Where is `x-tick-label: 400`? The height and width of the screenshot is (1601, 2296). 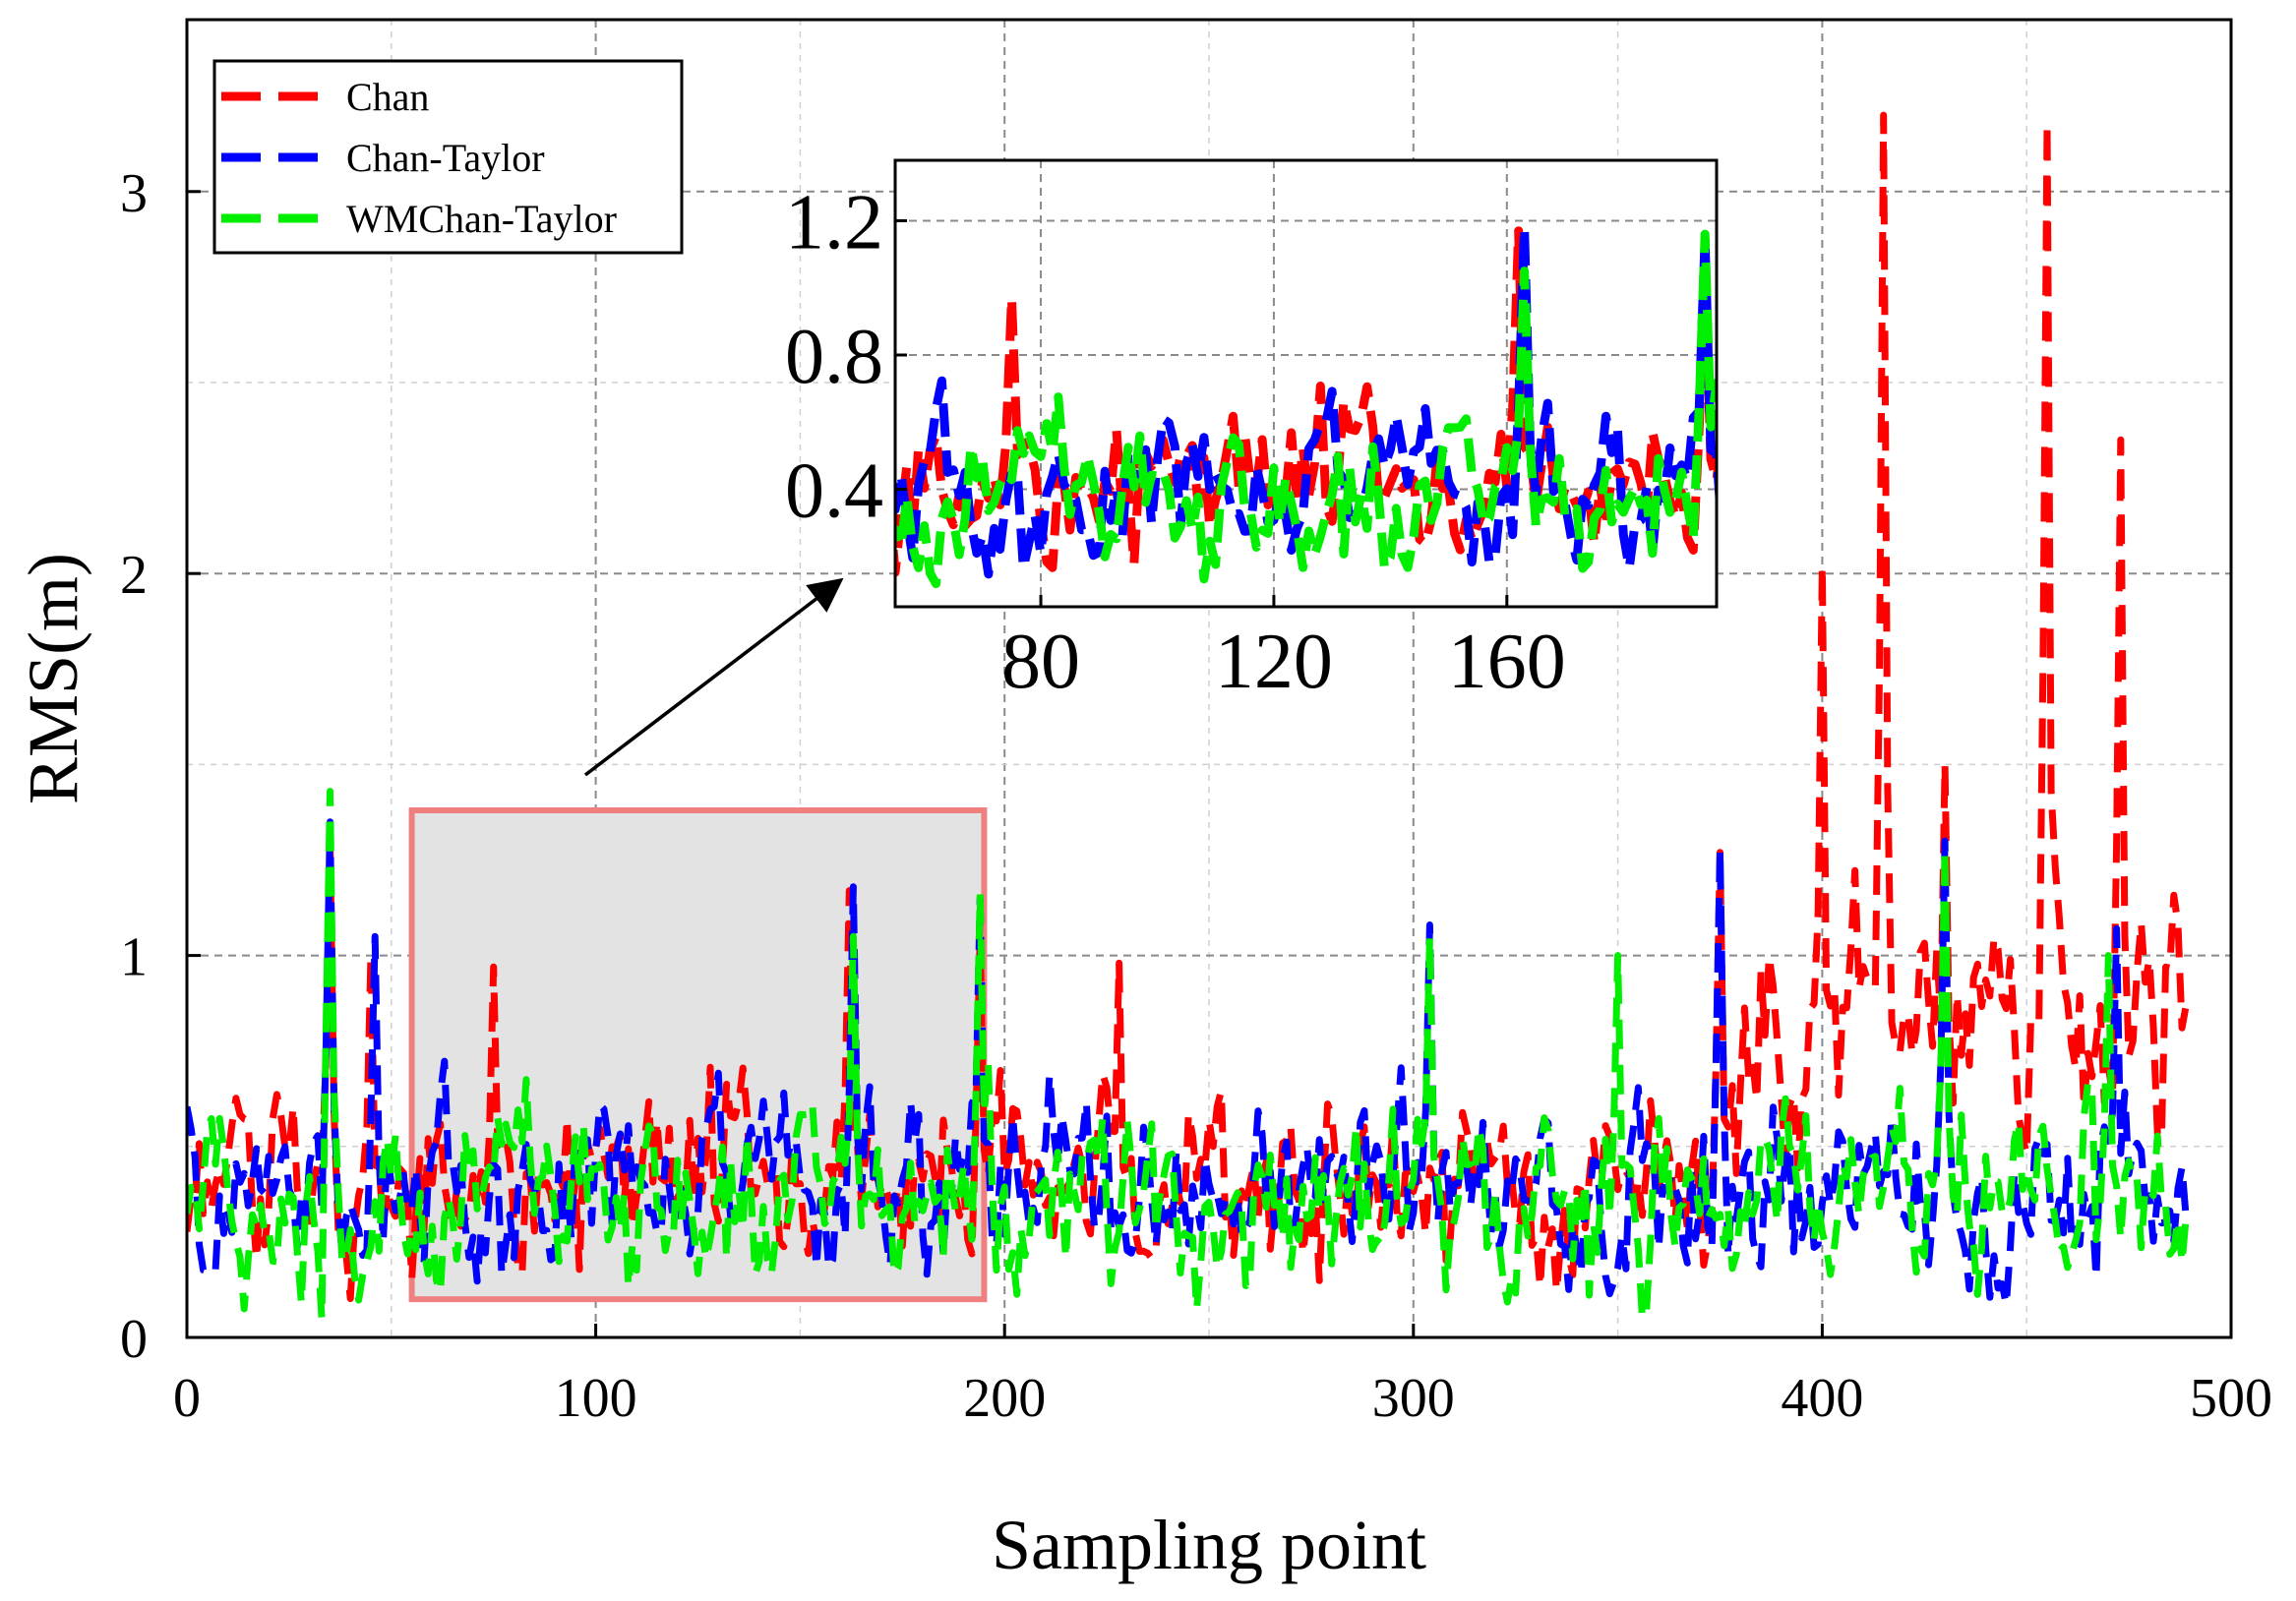 x-tick-label: 400 is located at coordinates (1822, 1398).